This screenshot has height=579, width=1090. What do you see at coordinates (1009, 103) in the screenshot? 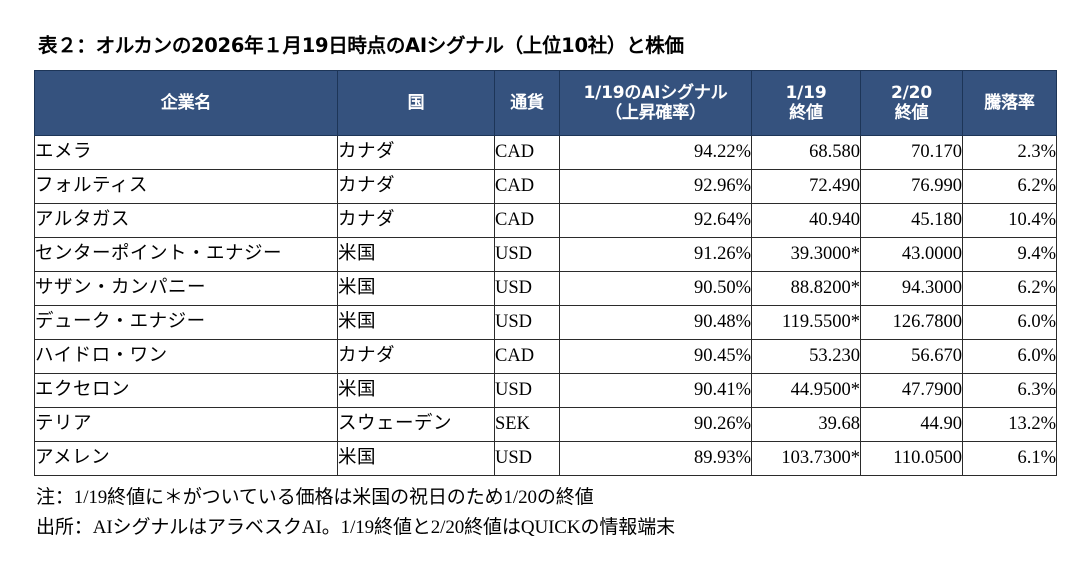
I see `column-header-change-rate: 騰落率` at bounding box center [1009, 103].